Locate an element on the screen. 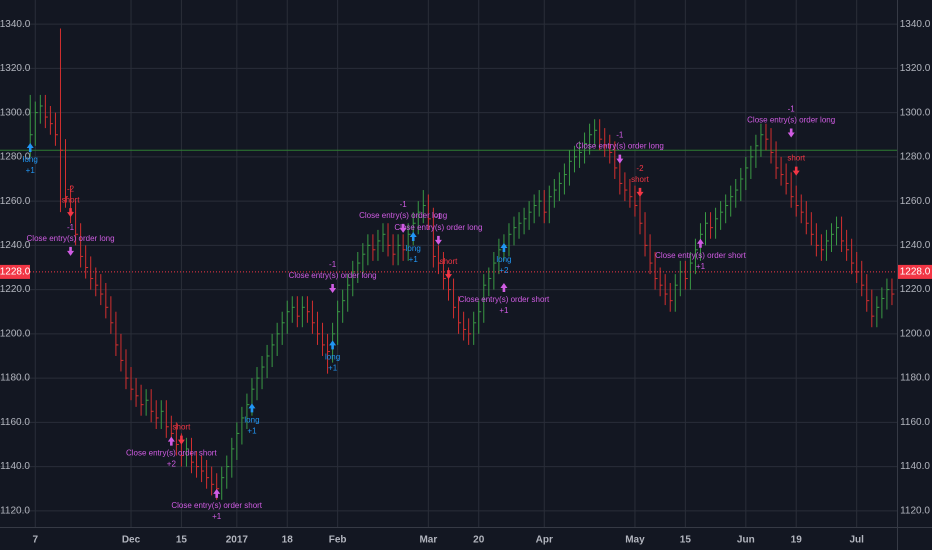 This screenshot has height=550, width=932. y-tick-label: 1240.0 is located at coordinates (915, 245).